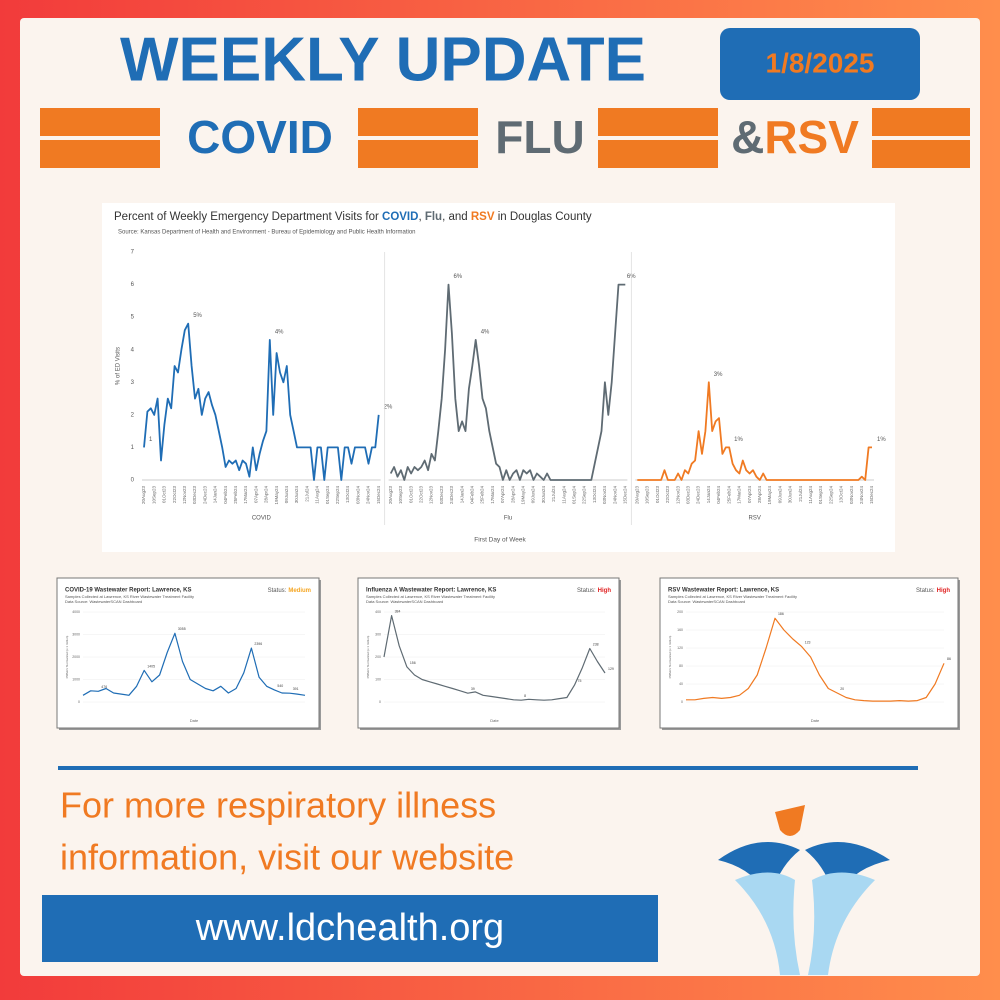 The image size is (1000, 1000). What do you see at coordinates (574, 495) in the screenshot?
I see `x-tick-label: 01Sep24` at bounding box center [574, 495].